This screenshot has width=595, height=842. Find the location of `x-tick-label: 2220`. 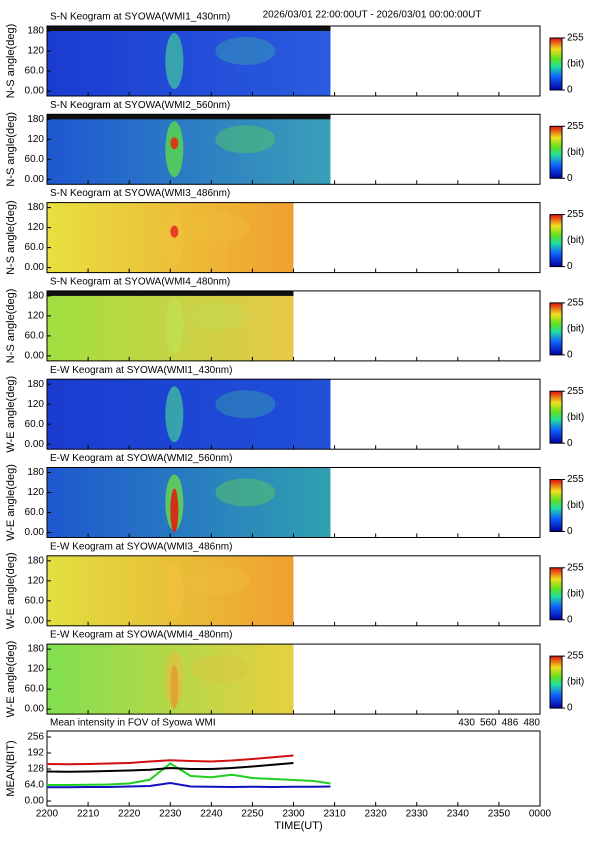

x-tick-label: 2220 is located at coordinates (129, 814).